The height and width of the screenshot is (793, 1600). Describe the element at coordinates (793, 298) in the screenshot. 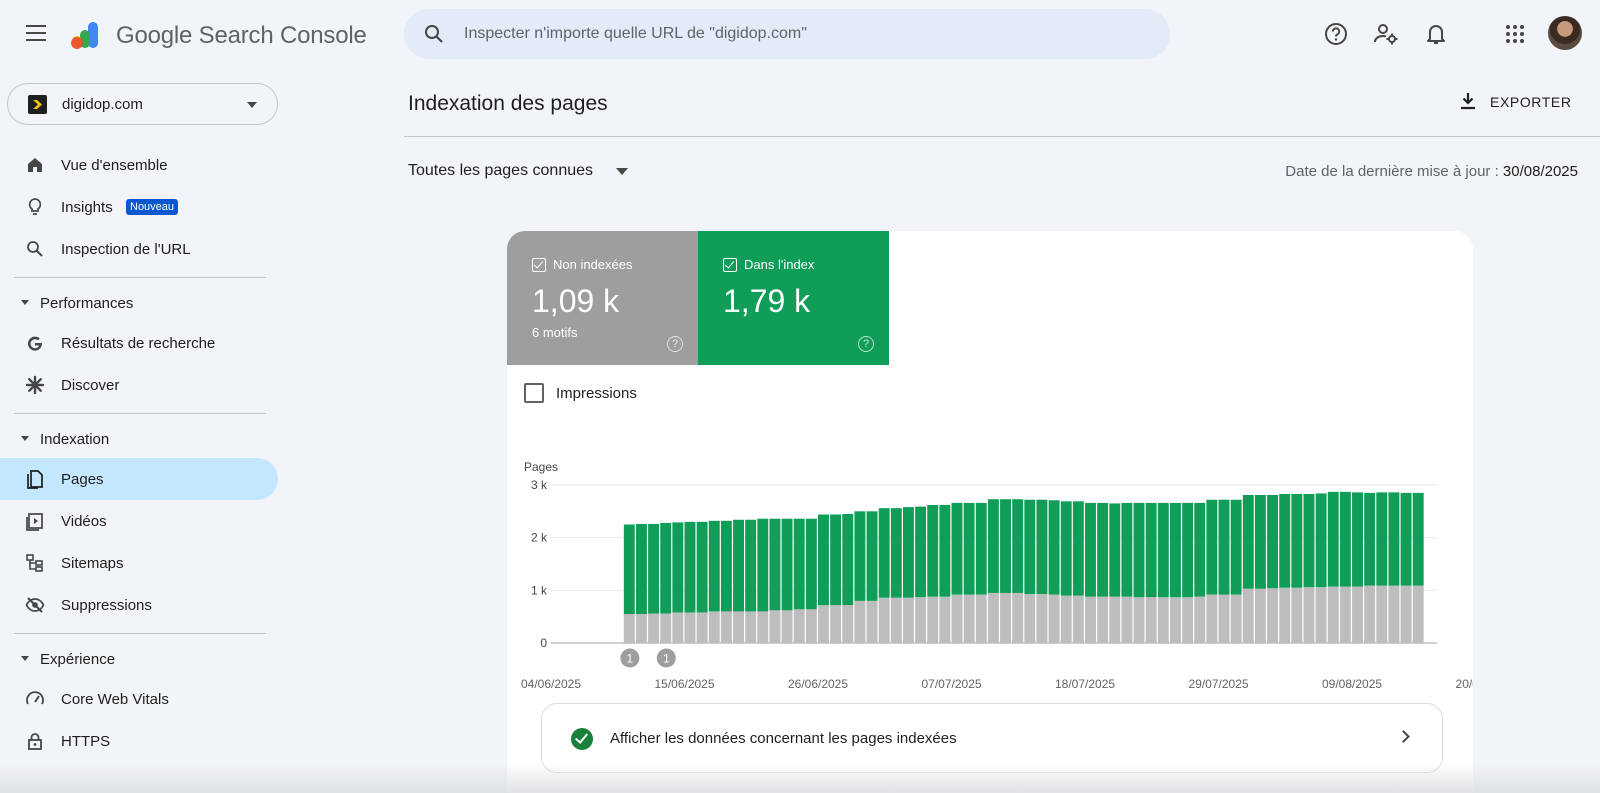

I see `tile-indexed: Dans l'index 1,79 k ?` at that location.